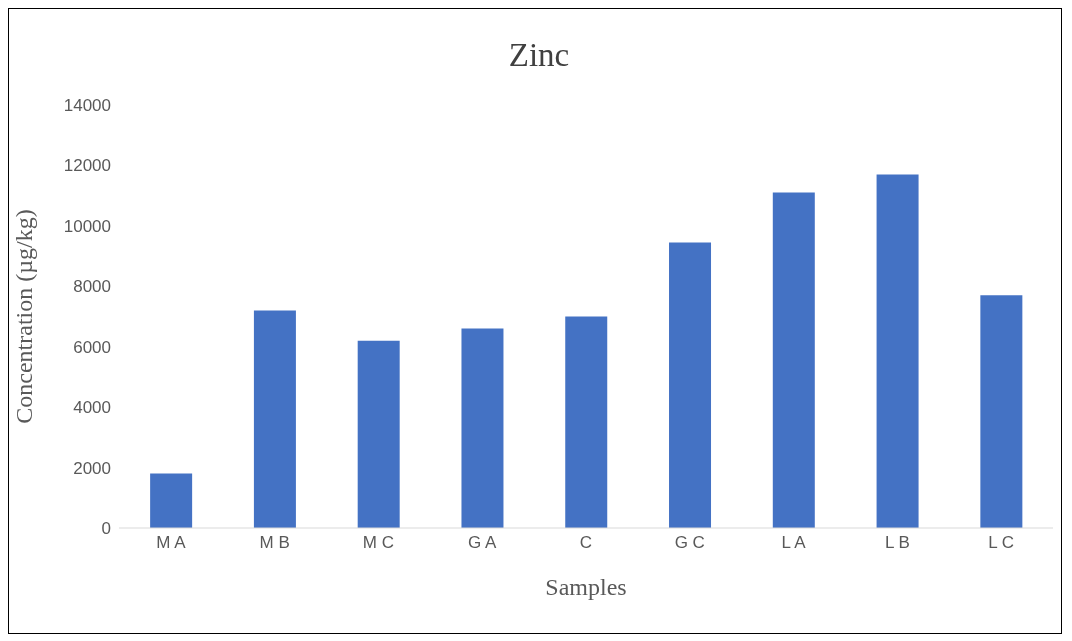 This screenshot has width=1072, height=641. I want to click on x-tick-label: M B, so click(274, 543).